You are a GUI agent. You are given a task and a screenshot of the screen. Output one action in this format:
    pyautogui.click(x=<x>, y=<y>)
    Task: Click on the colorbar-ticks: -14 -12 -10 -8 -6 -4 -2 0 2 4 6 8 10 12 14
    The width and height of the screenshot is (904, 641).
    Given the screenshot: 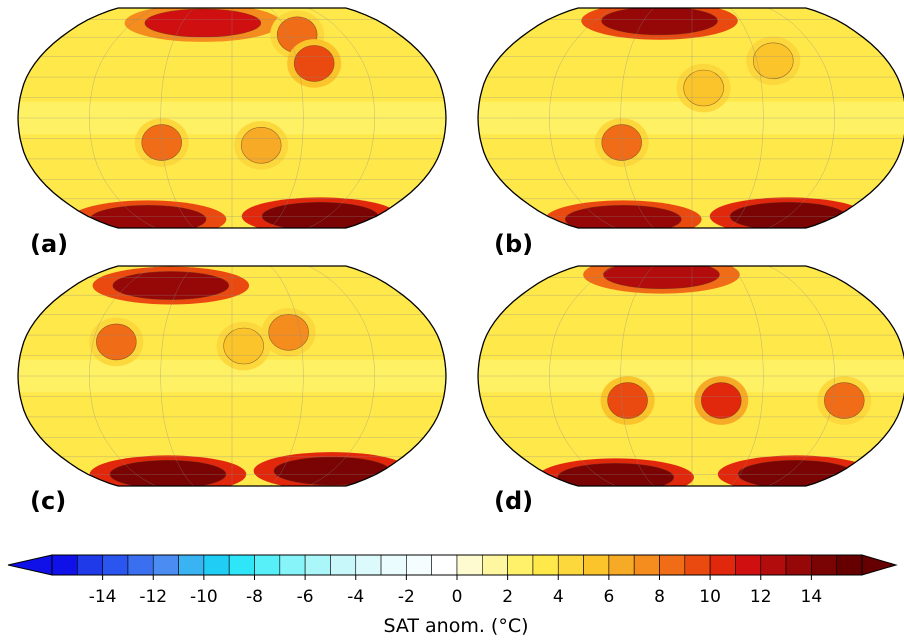 What is the action you would take?
    pyautogui.click(x=455, y=591)
    